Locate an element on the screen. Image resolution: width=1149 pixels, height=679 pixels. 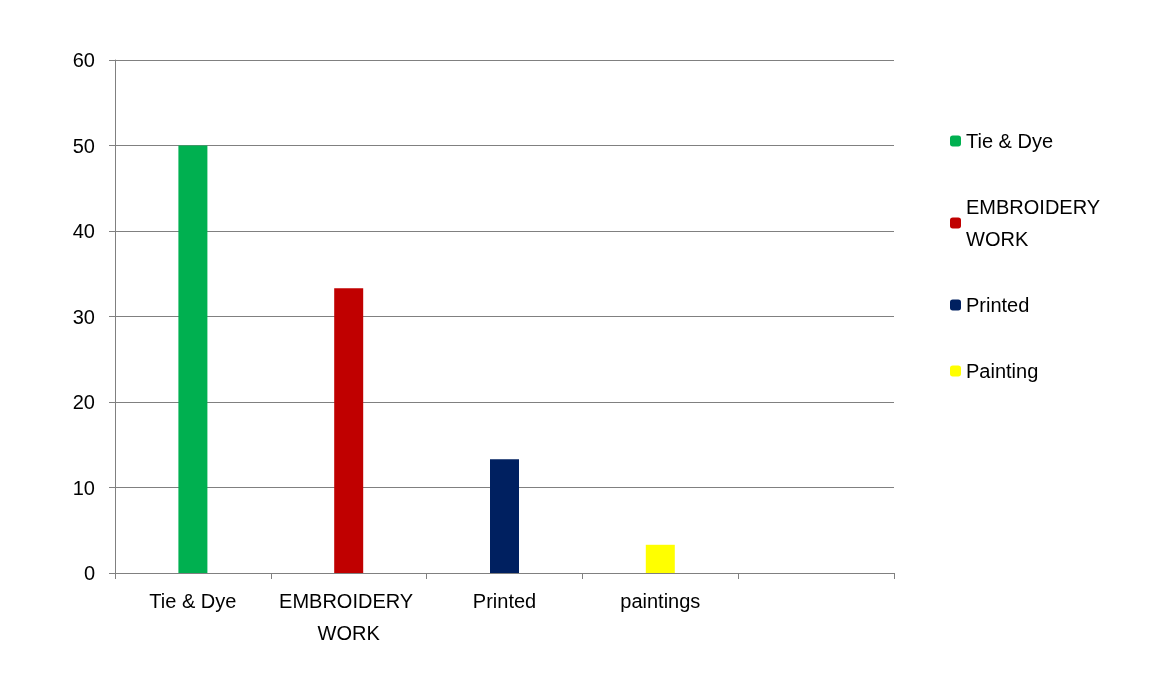
x-tick-label: Tie & Dye is located at coordinates (193, 601).